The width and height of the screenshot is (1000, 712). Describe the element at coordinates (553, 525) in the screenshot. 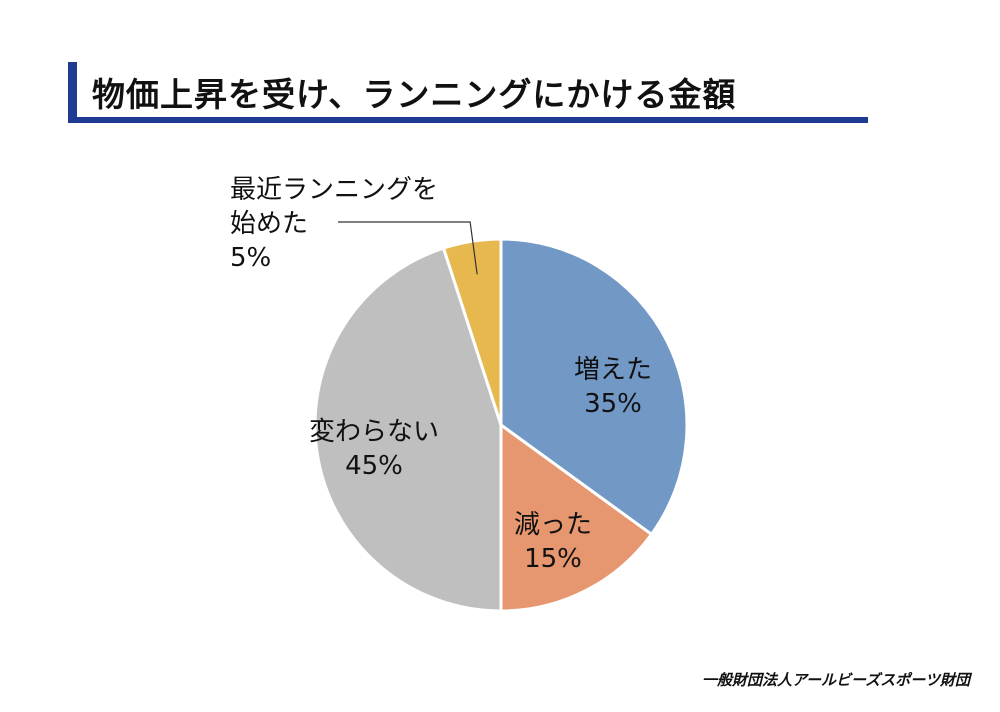

I see `slice-category-label: 減った` at that location.